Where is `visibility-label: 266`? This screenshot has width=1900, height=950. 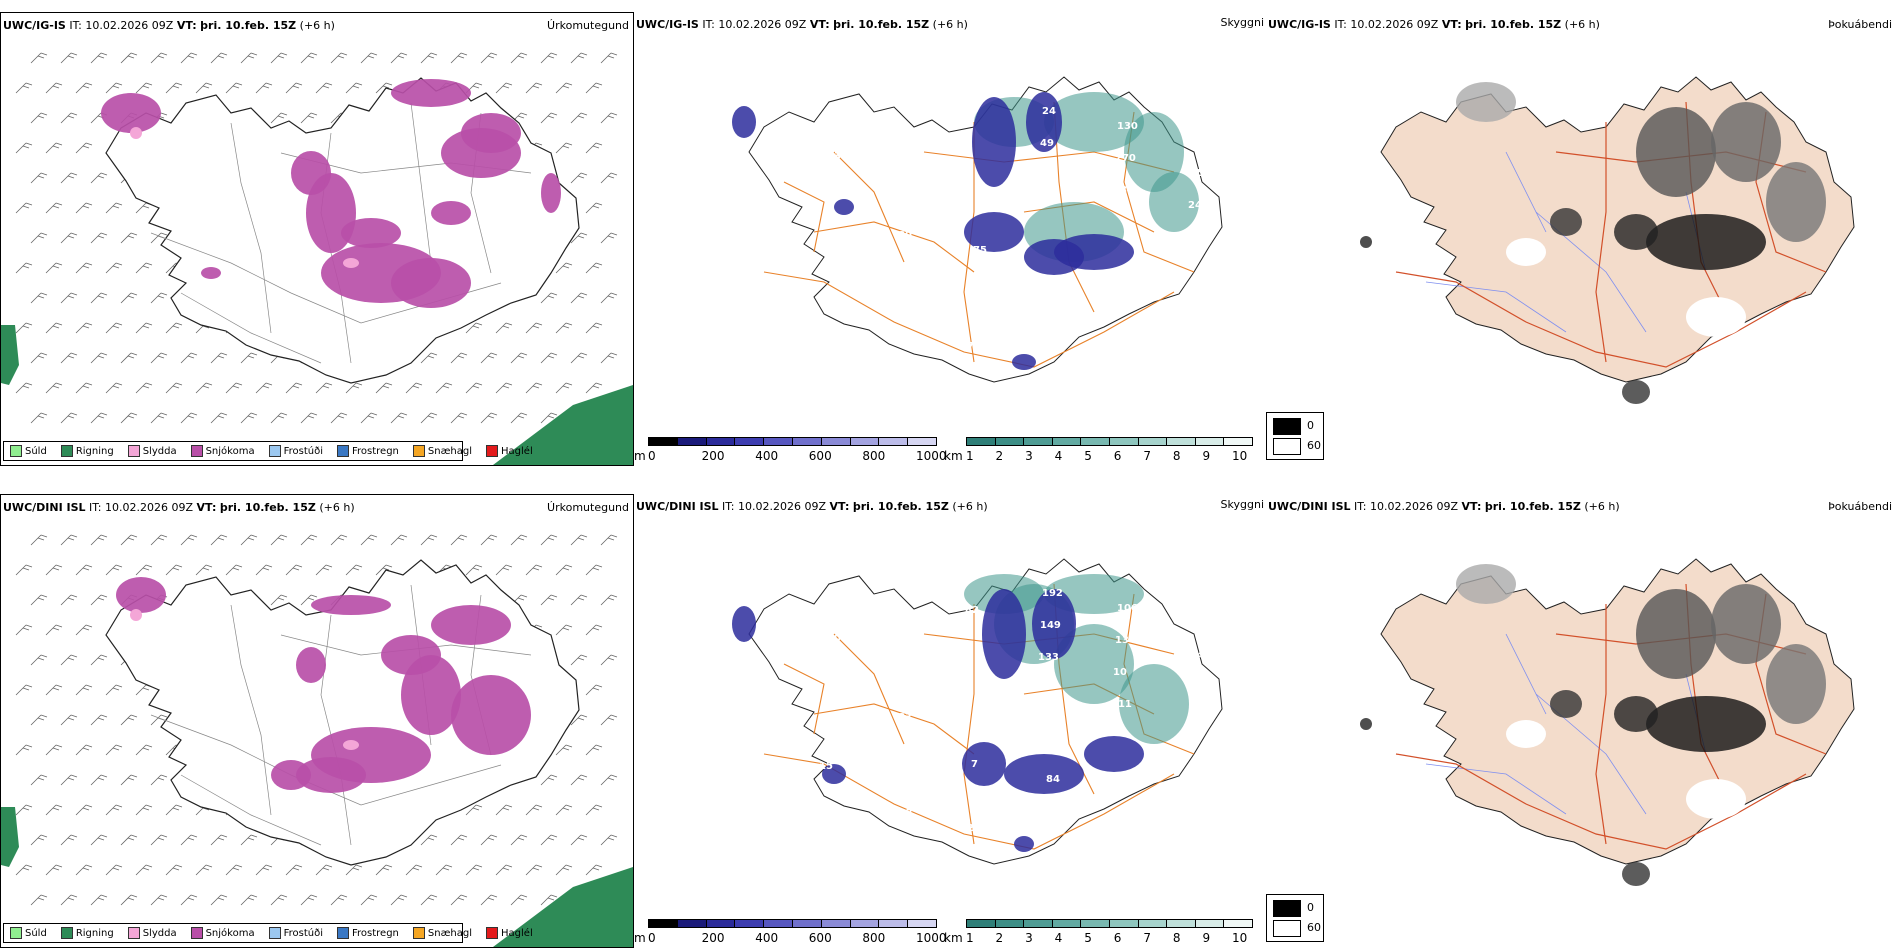
visibility-label: 266 is located at coordinates (833, 702).